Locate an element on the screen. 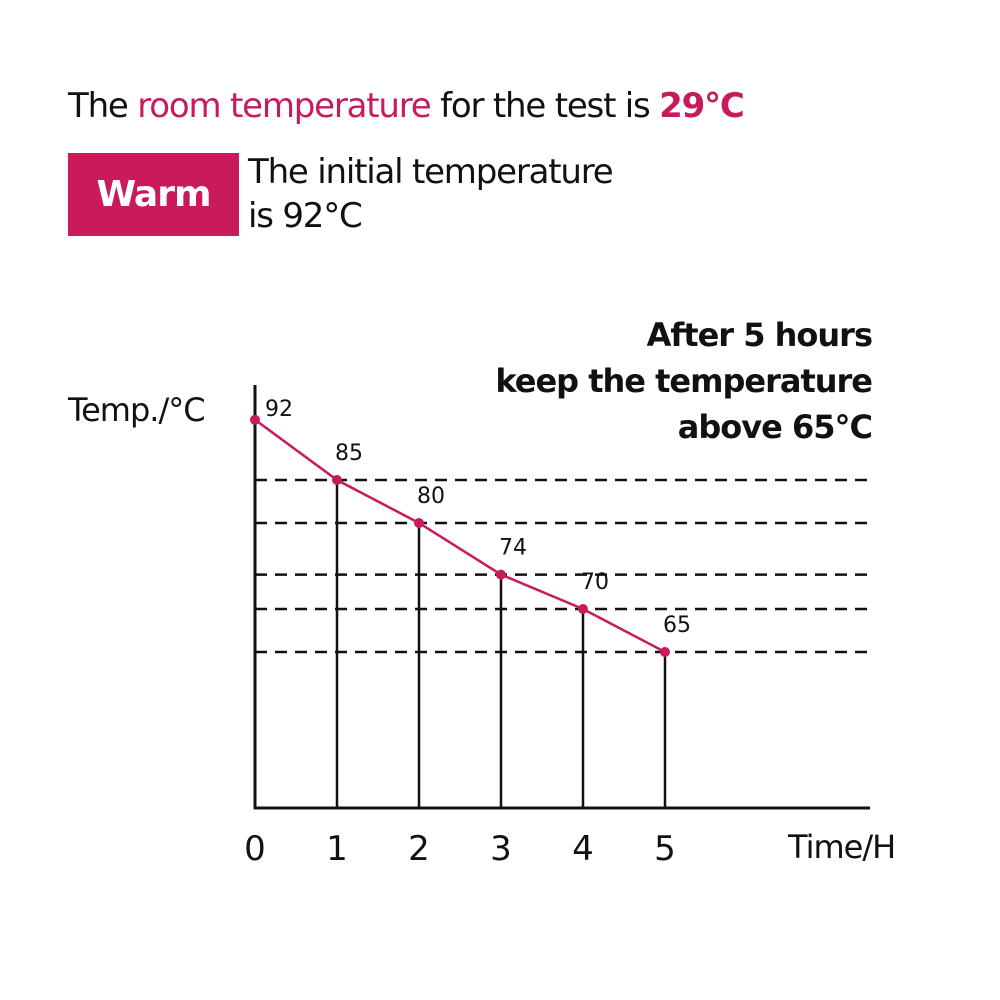 The height and width of the screenshot is (1000, 1000). data-label: 70 is located at coordinates (595, 582).